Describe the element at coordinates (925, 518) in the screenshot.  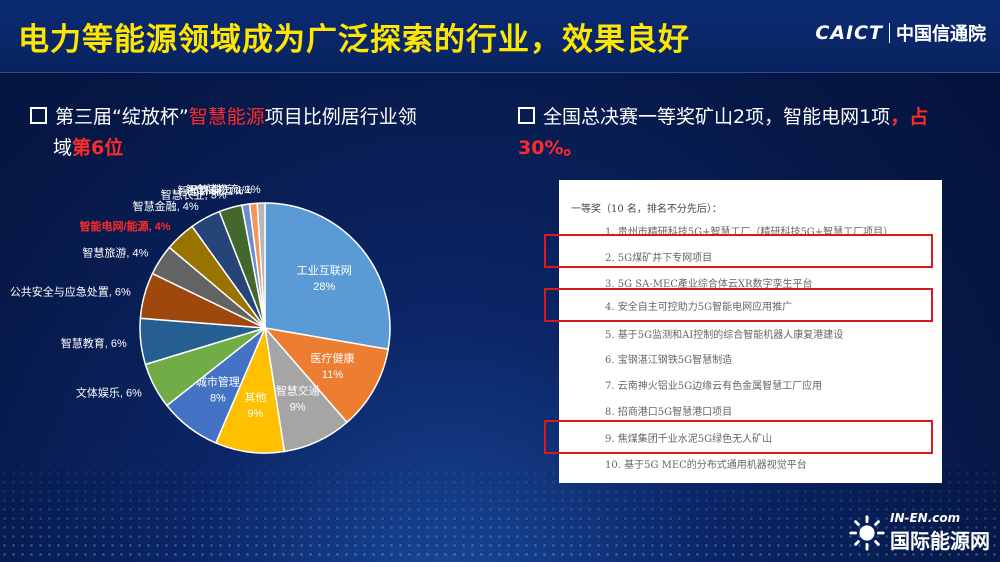
I see `watermark-text-en: IN-EN.com` at that location.